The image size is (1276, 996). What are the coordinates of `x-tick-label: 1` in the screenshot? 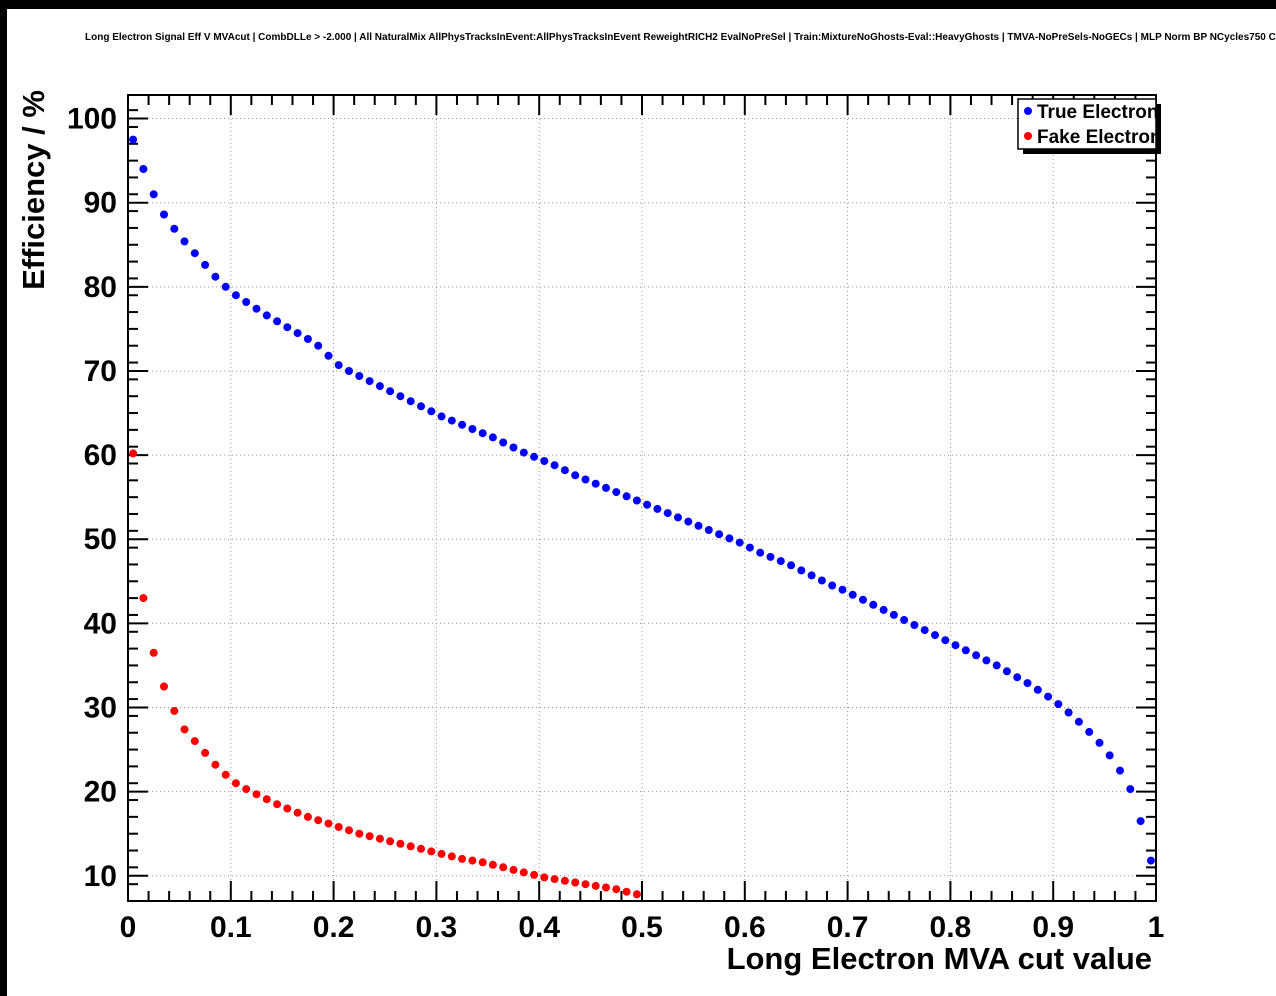 It's located at (1156, 927).